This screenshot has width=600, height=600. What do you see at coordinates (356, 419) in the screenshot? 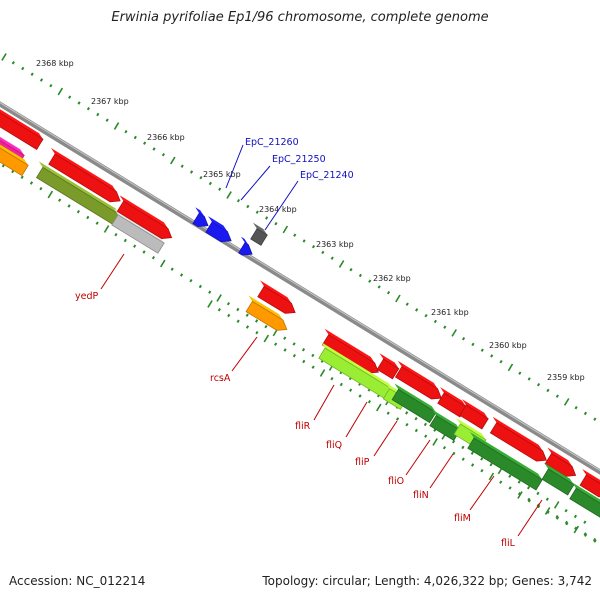
I see `leader-line-fliQ` at bounding box center [356, 419].